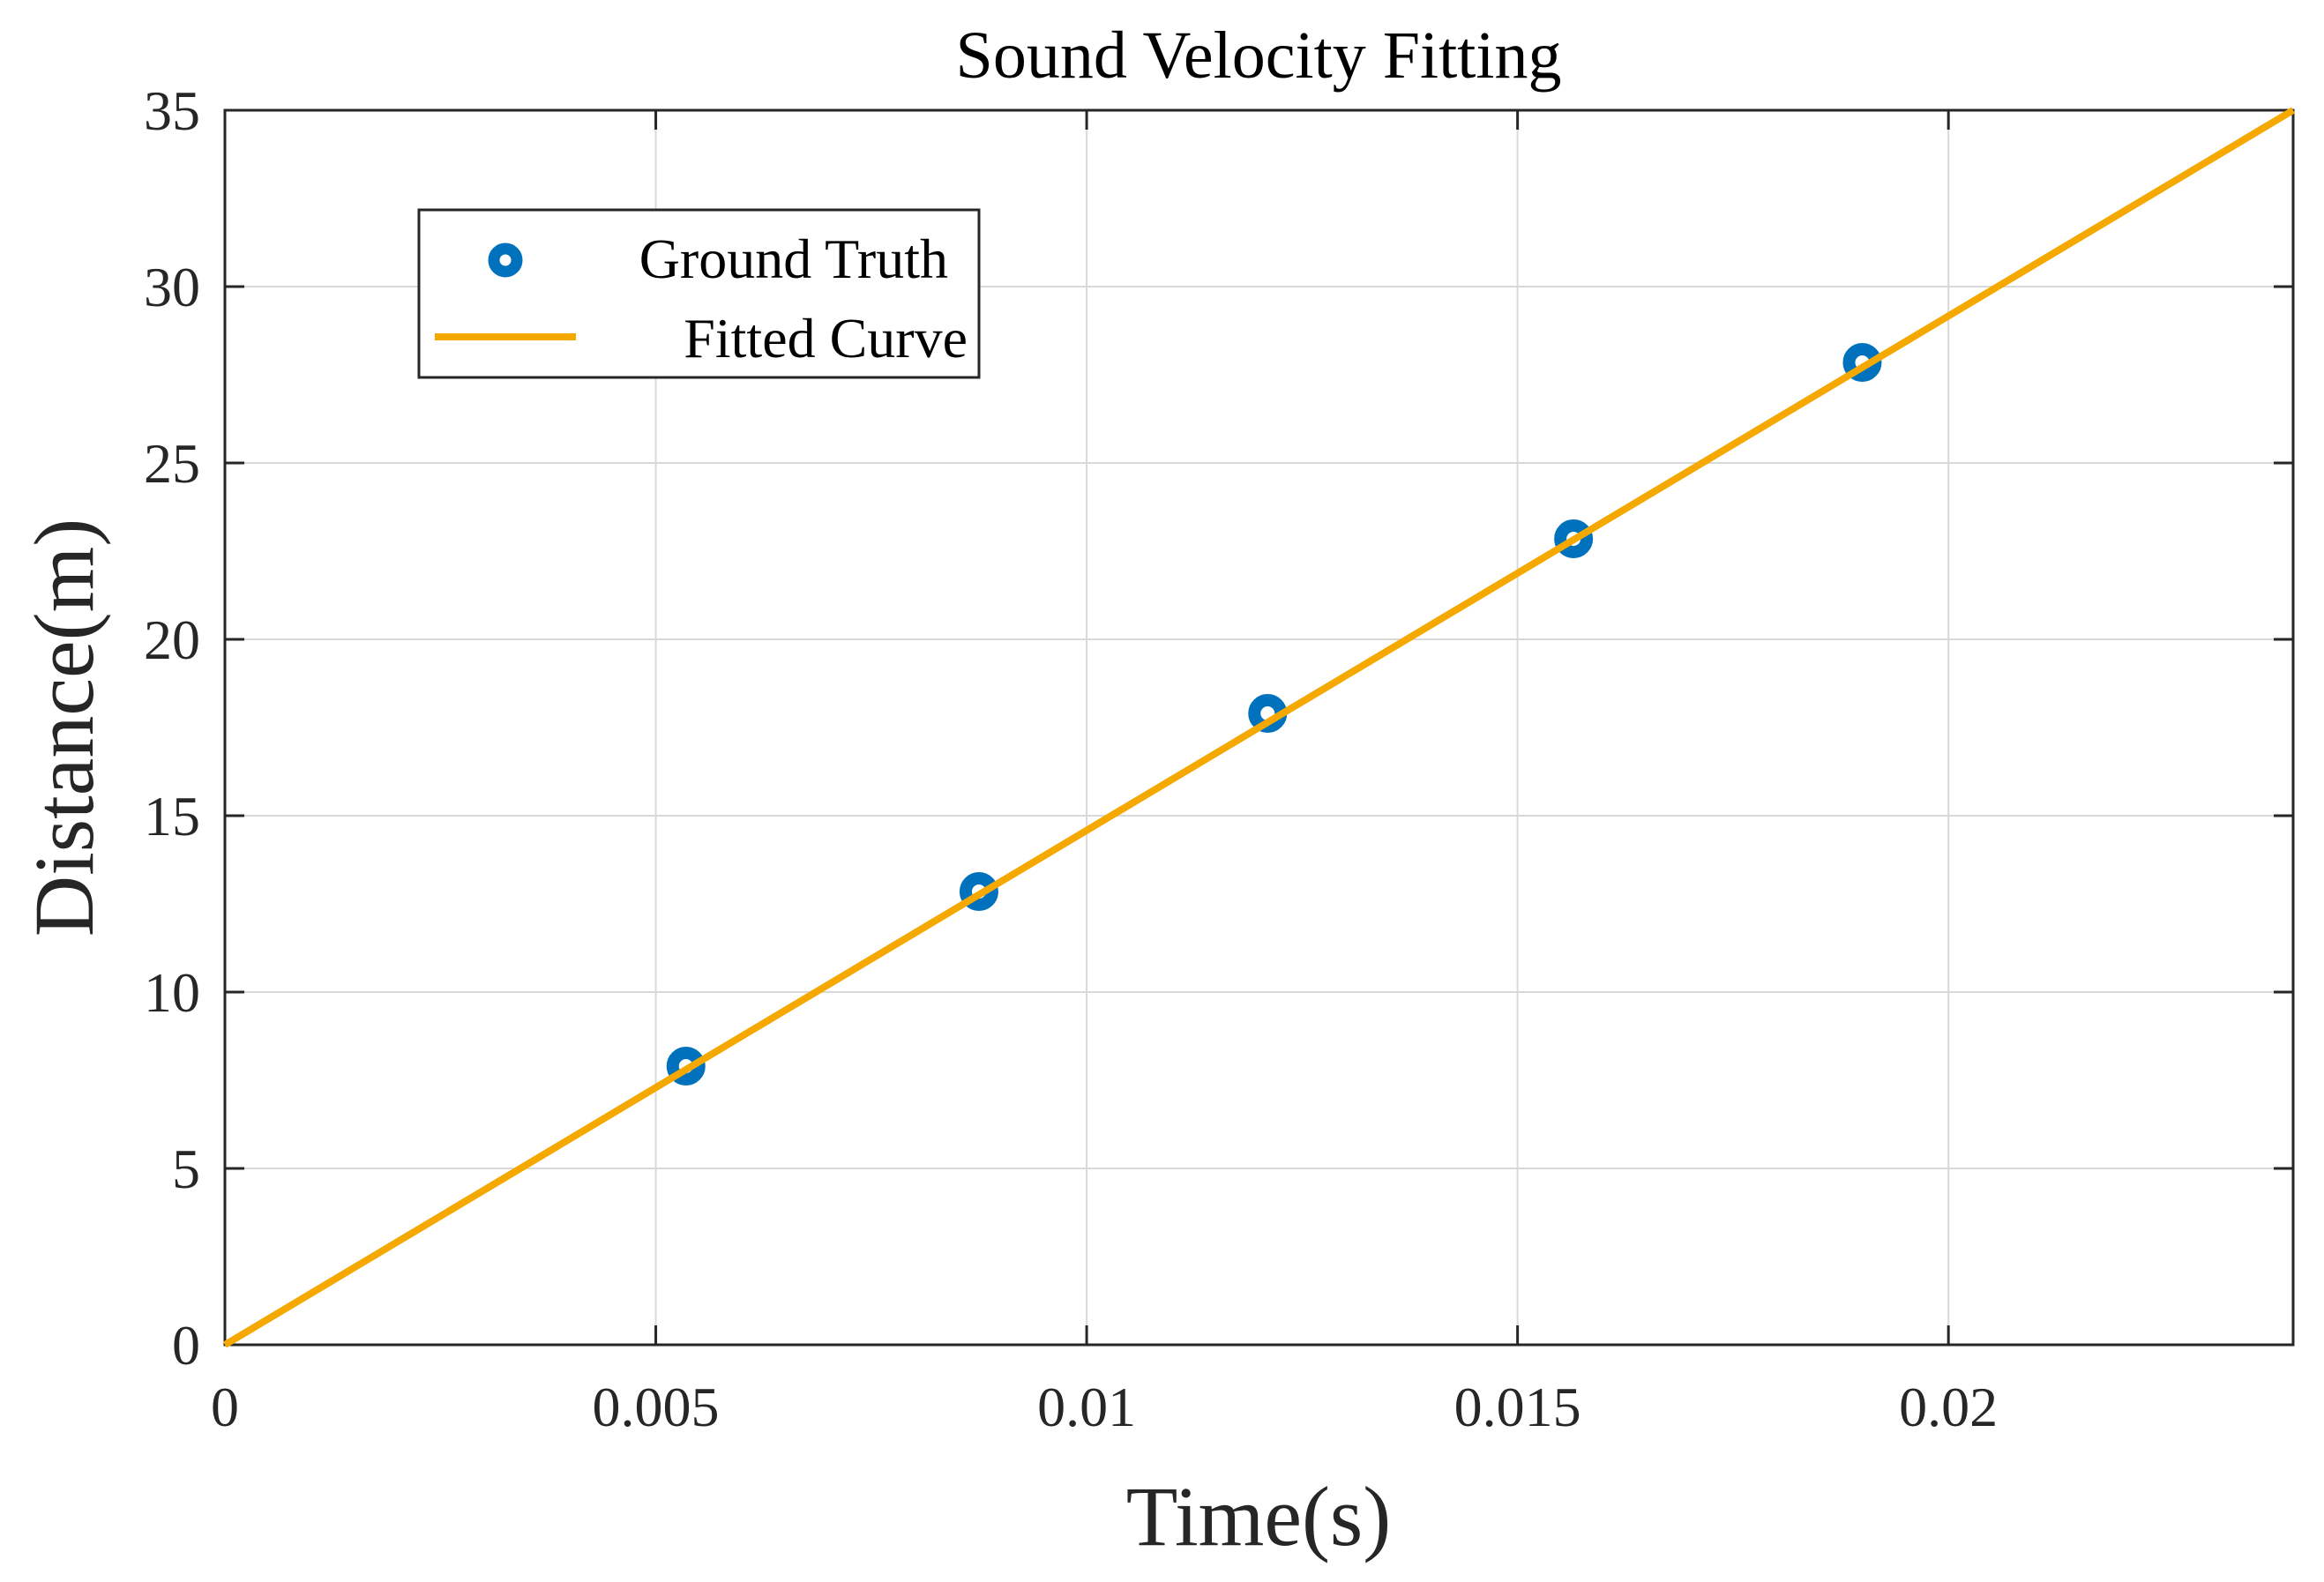 The width and height of the screenshot is (2324, 1582). I want to click on y-tick-label: 20, so click(172, 639).